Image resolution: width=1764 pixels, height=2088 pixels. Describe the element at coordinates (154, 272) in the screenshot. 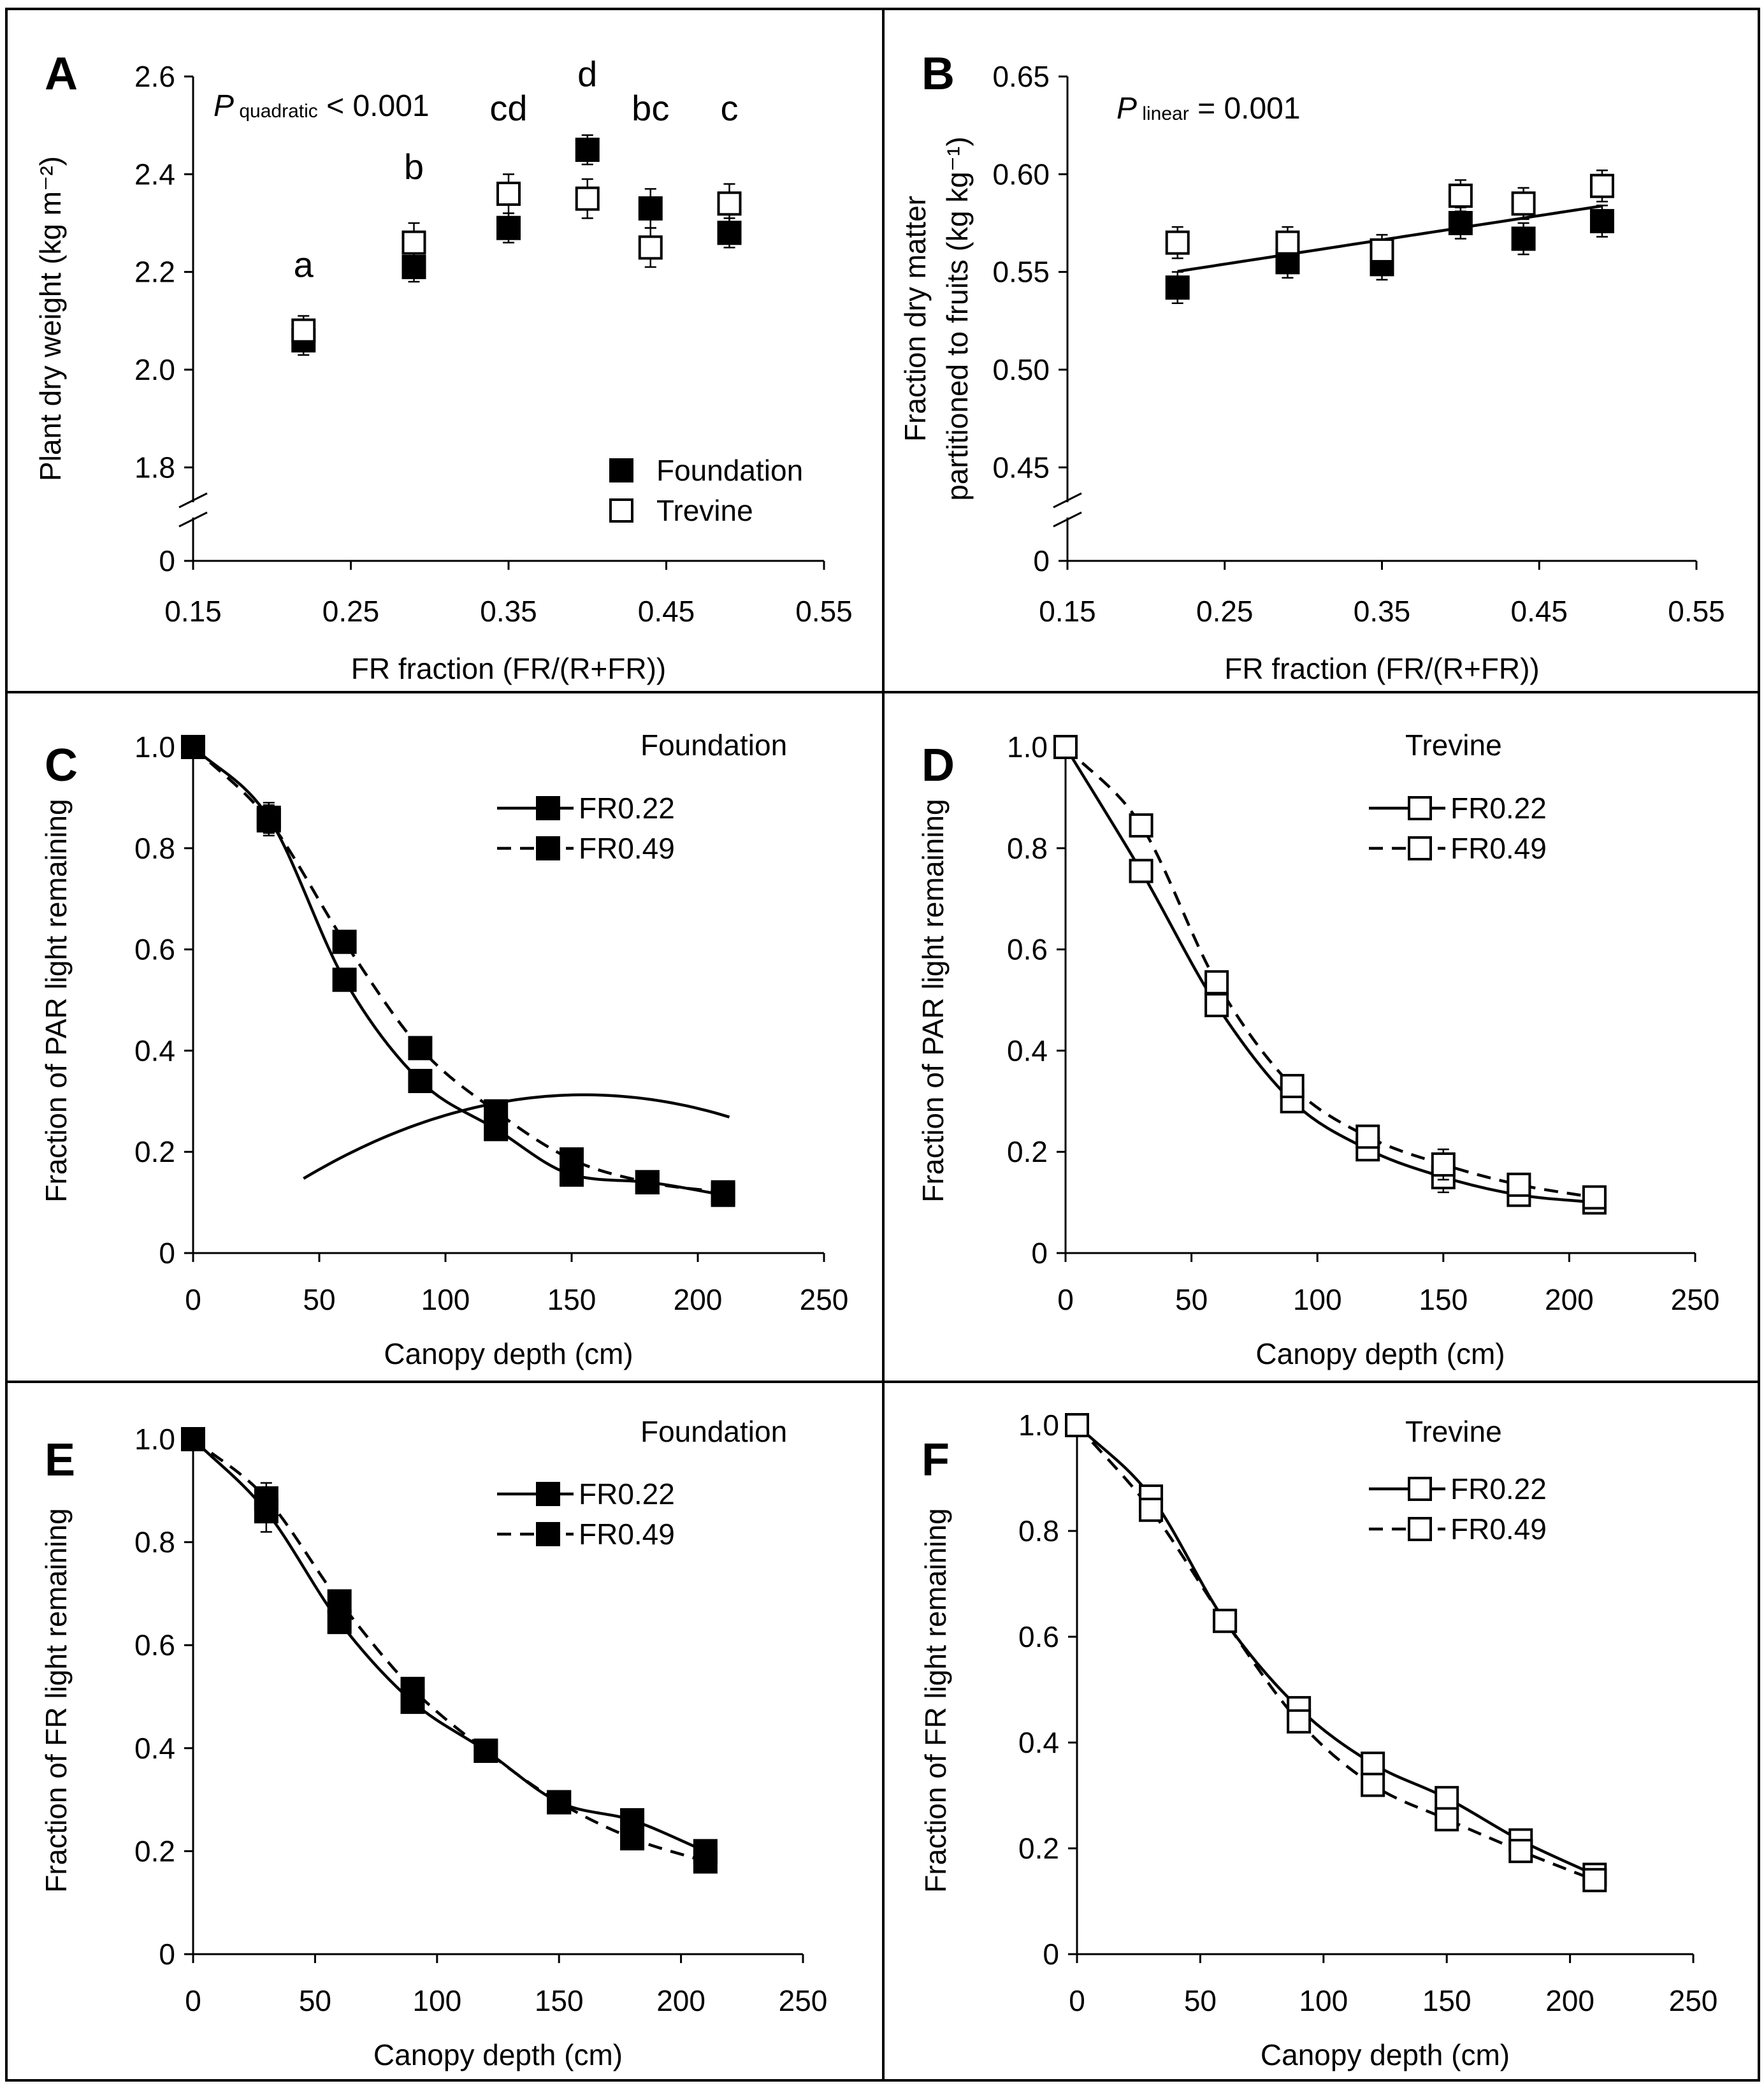

I see `y-tick-label: 2.2` at that location.